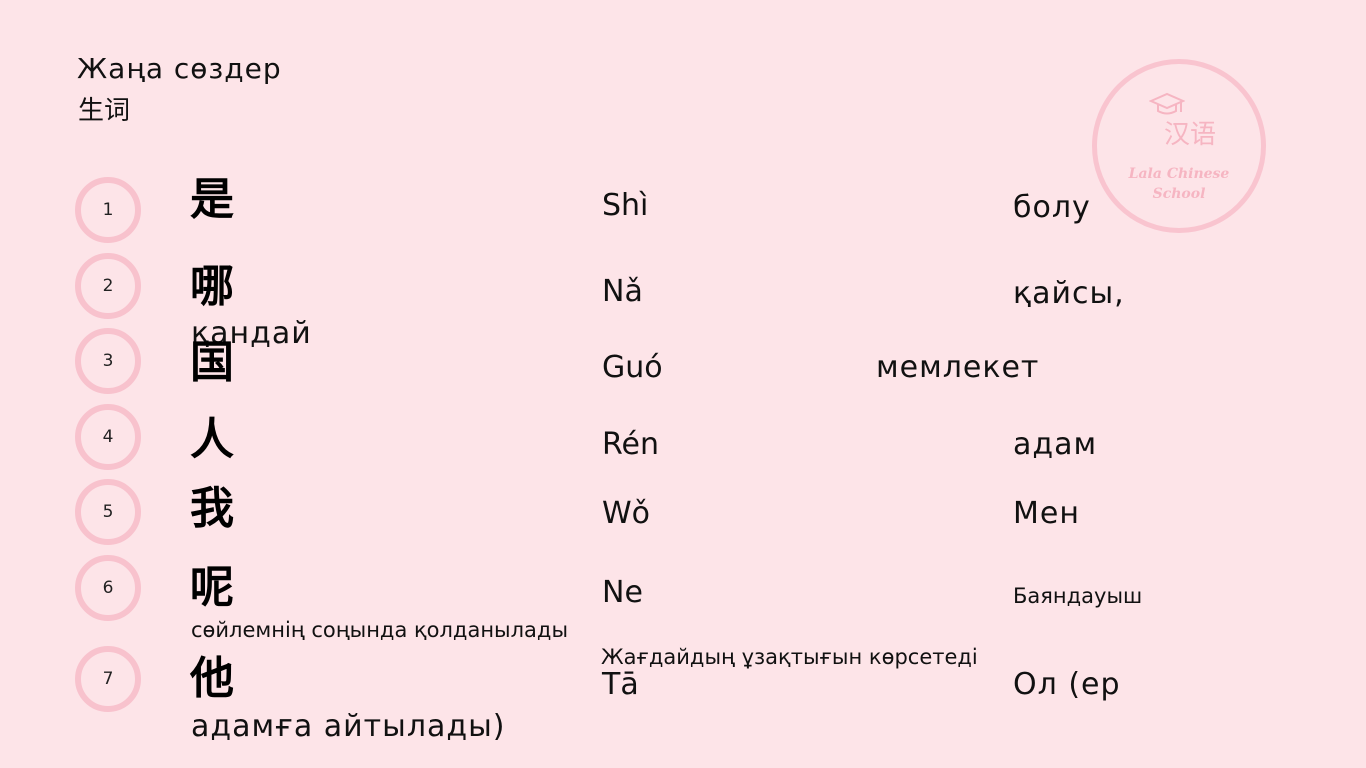 The width and height of the screenshot is (1366, 768). What do you see at coordinates (212, 362) in the screenshot?
I see `hanzi-word: 国` at bounding box center [212, 362].